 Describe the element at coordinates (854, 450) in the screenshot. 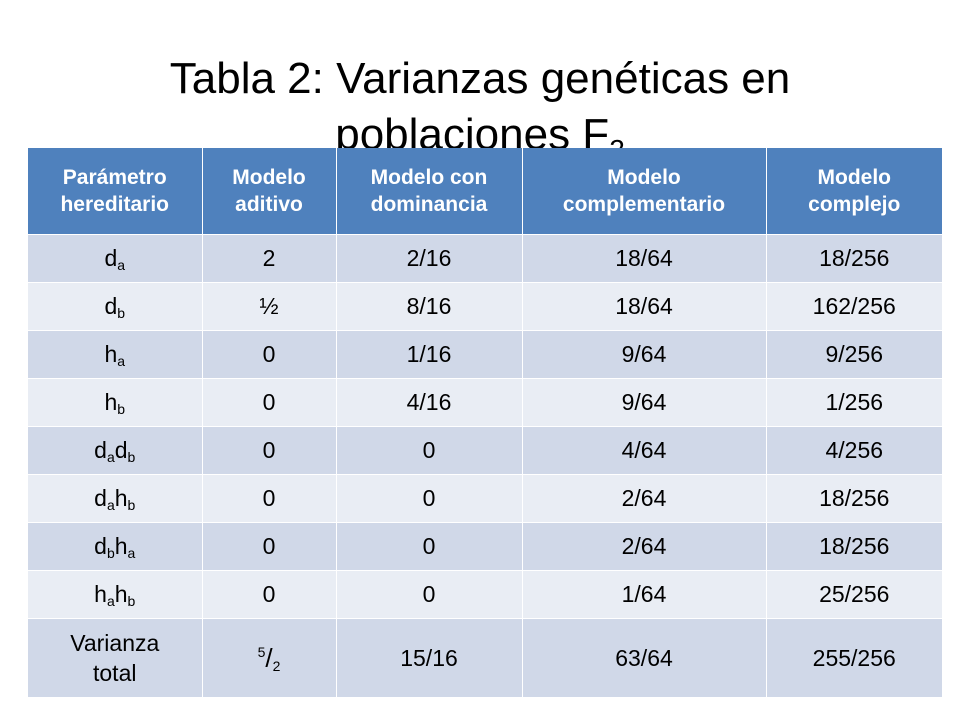

I see `complex-cell: 4/256` at that location.